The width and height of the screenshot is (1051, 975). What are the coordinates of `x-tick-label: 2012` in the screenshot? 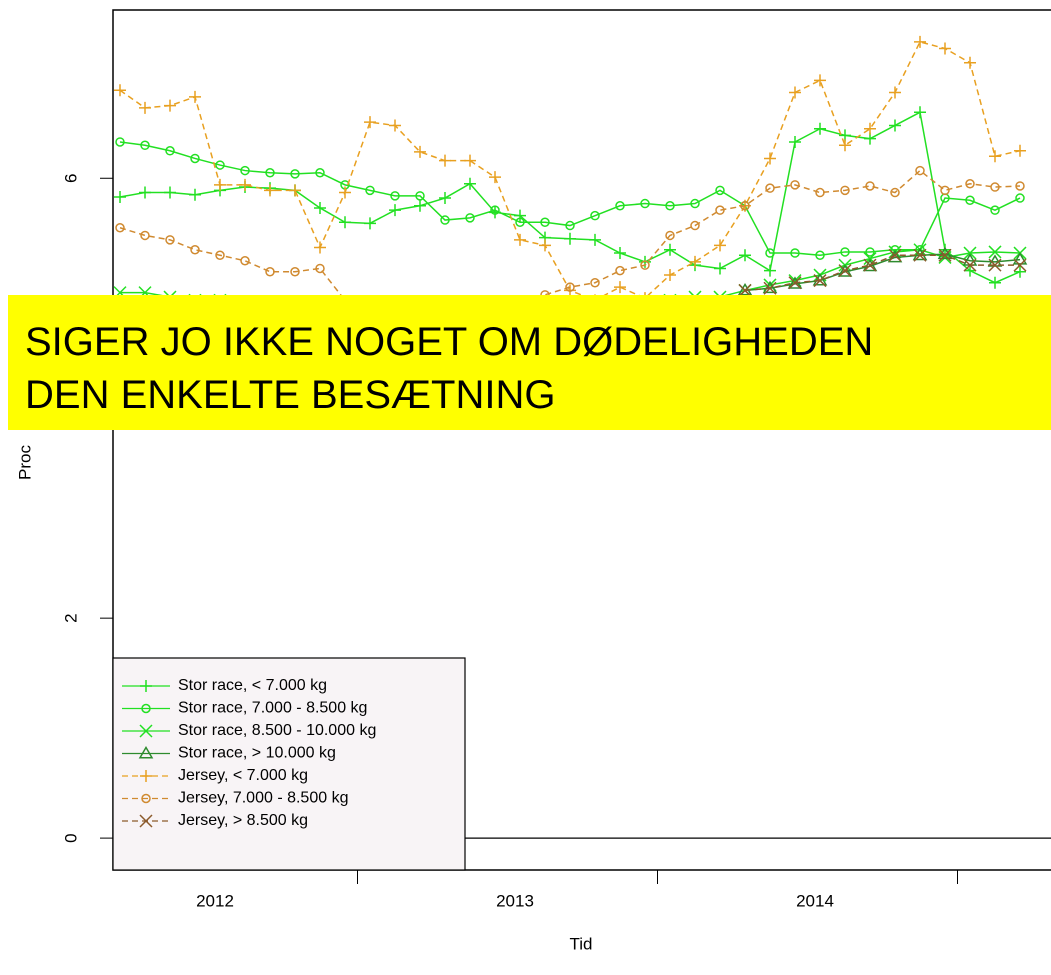 It's located at (215, 900).